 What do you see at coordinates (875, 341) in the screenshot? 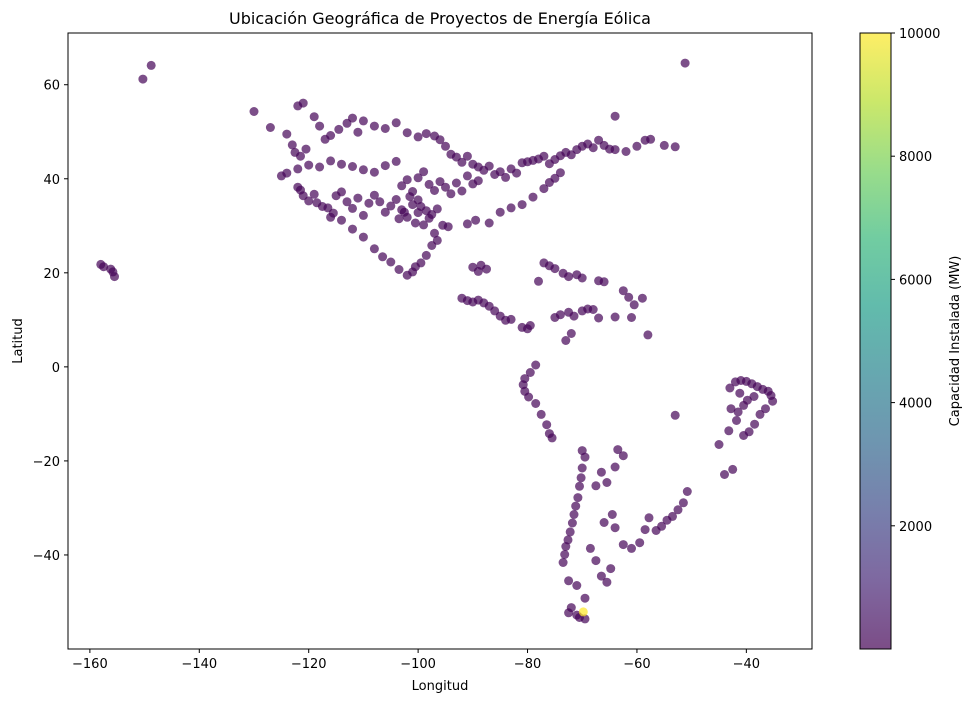
I see `colorbar-frame` at bounding box center [875, 341].